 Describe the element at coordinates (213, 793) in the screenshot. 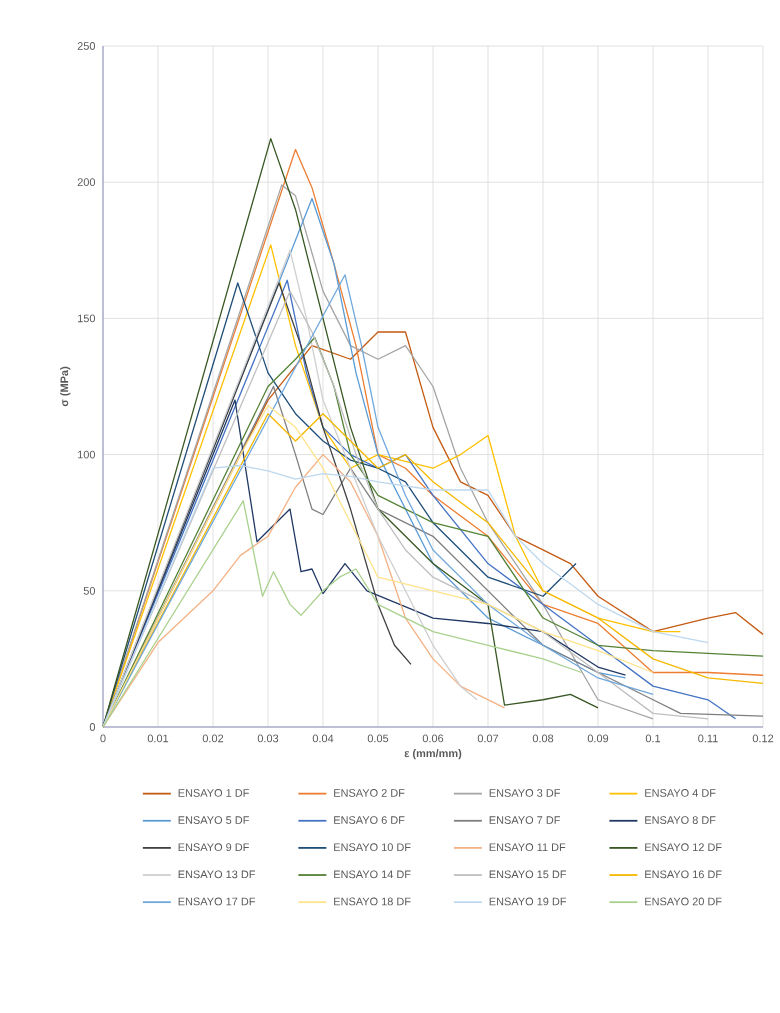

I see `legend-label: ENSAYO 1 DF` at that location.